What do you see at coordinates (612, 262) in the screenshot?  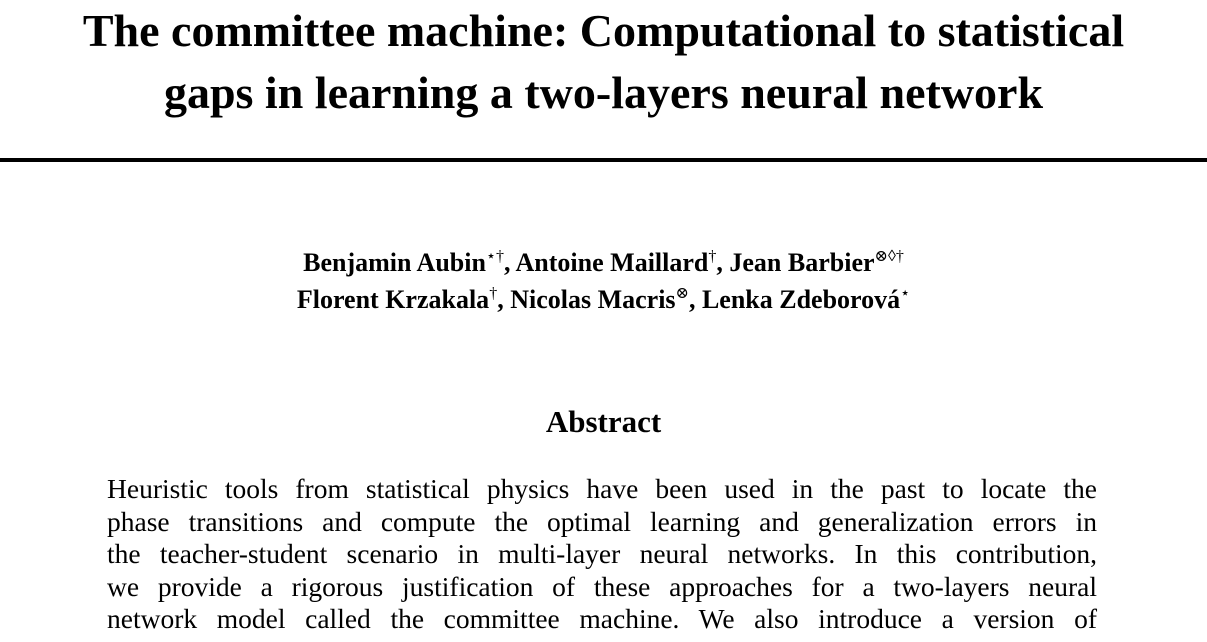 I see `author-name: Antoine Maillard` at bounding box center [612, 262].